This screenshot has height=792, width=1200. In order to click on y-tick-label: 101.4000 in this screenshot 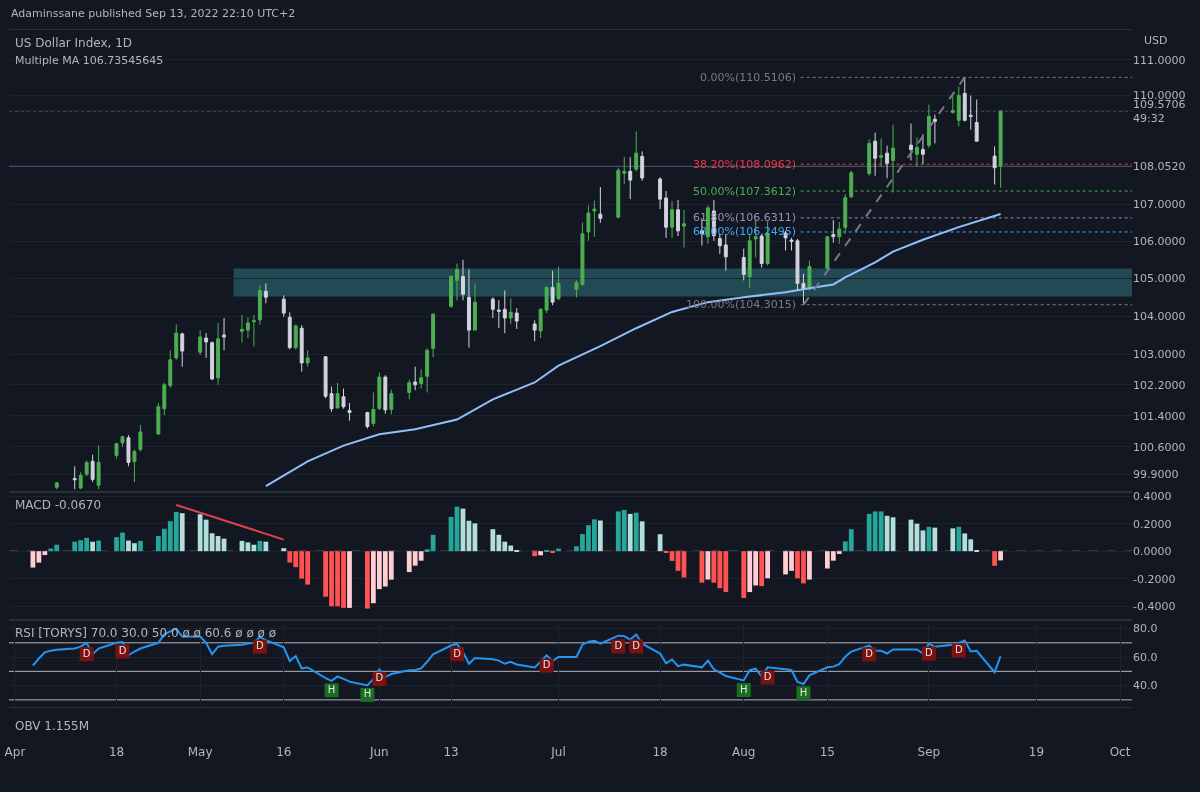, I will do `click(1159, 416)`.